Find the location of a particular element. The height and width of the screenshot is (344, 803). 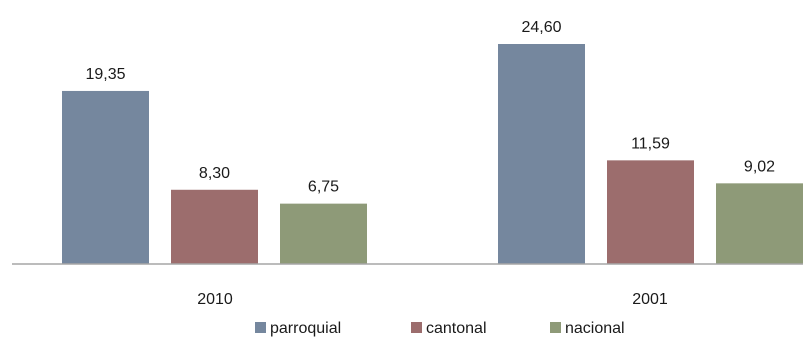

data-label-nacional-2010: 6,75 is located at coordinates (323, 187).